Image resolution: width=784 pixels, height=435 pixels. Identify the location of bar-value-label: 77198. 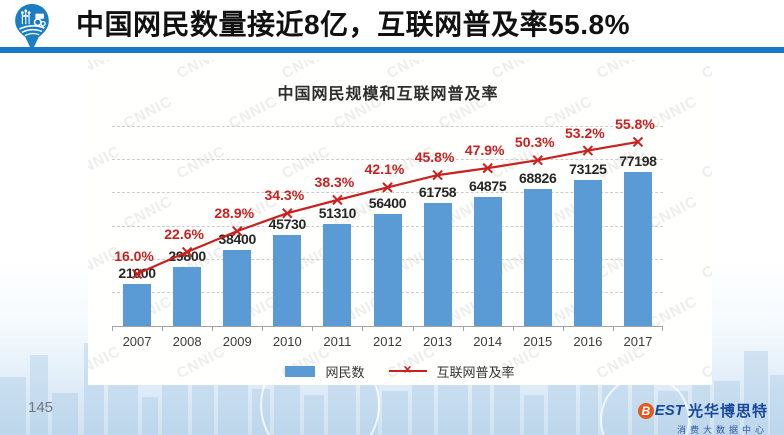
(638, 161).